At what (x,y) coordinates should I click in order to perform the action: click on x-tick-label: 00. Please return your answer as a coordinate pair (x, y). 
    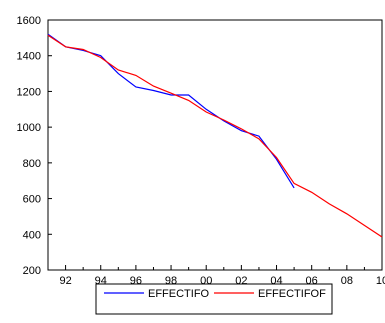
    Looking at the image, I should click on (206, 281).